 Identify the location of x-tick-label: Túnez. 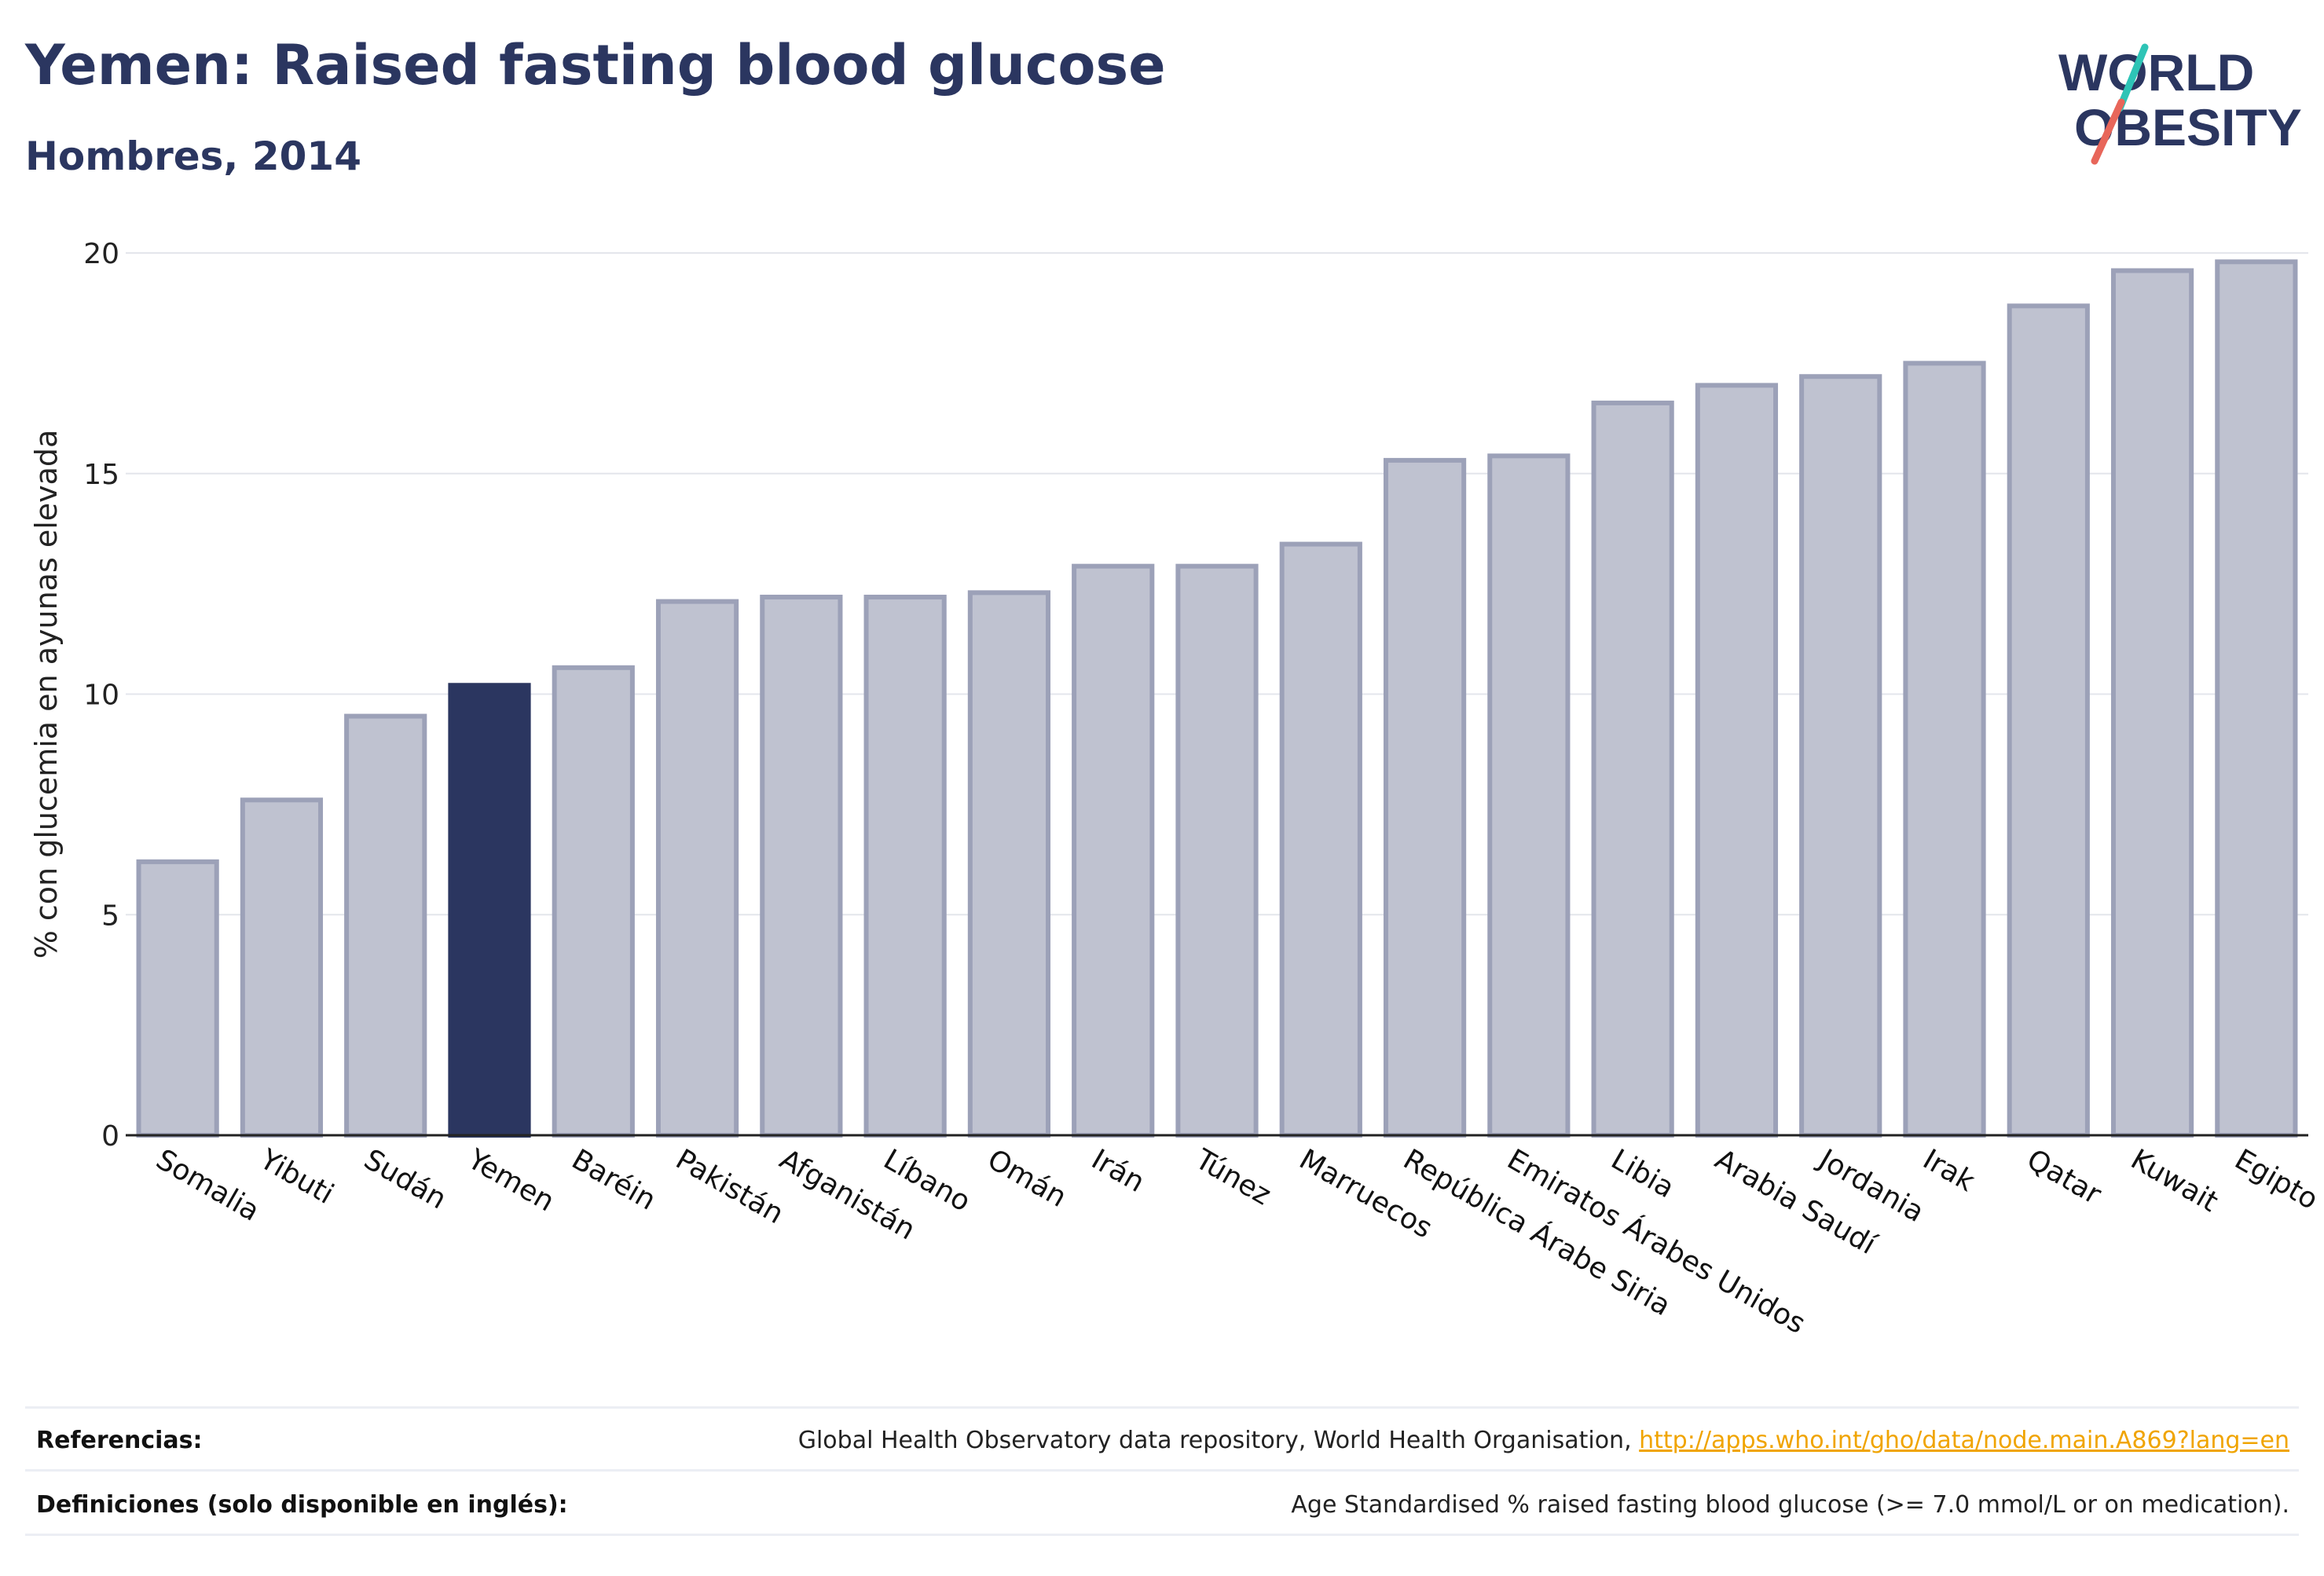
(1233, 1177).